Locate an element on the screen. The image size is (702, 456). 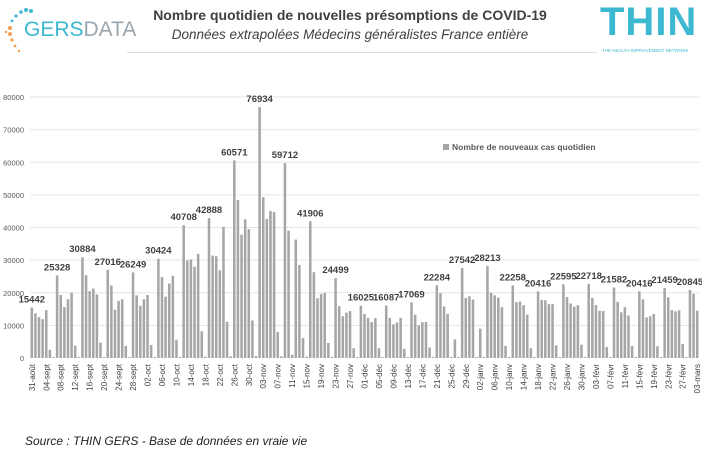
x-tick-label: 19-févr is located at coordinates (654, 376).